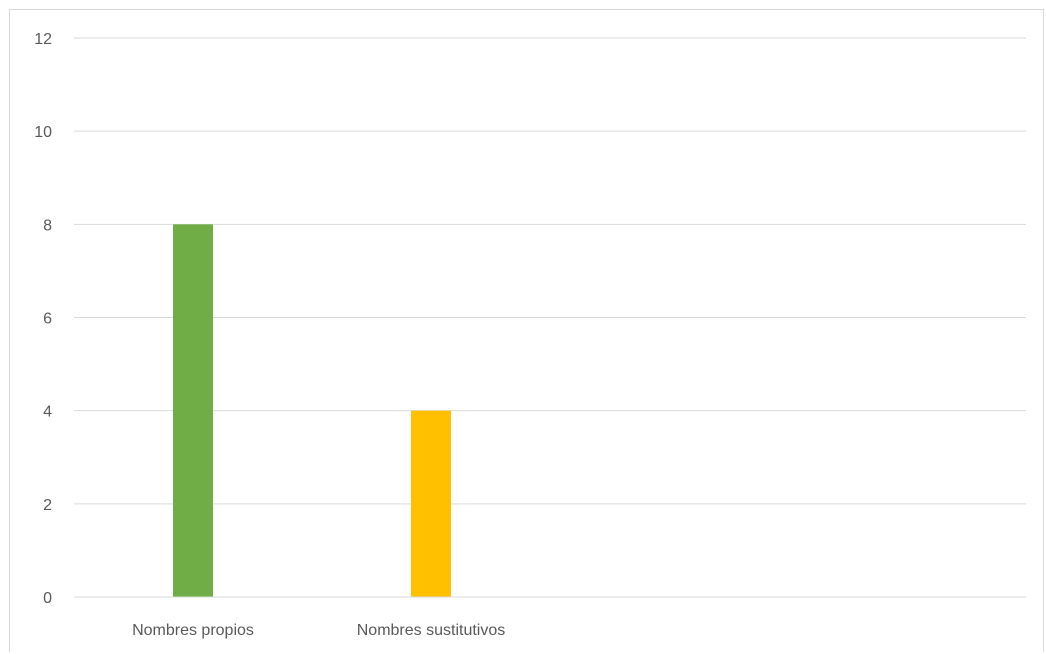  Describe the element at coordinates (47, 319) in the screenshot. I see `y-tick-label: 6` at that location.